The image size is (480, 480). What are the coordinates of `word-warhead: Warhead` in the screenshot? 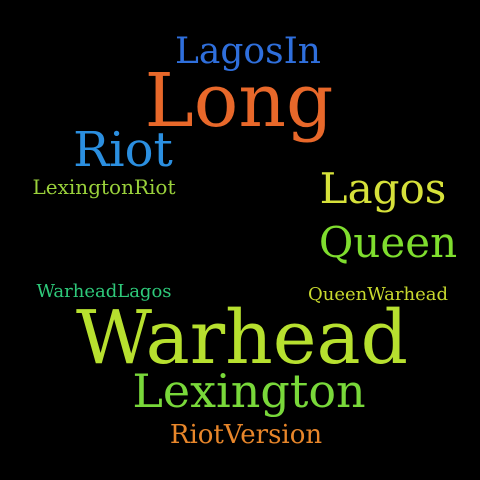 It's located at (242, 338).